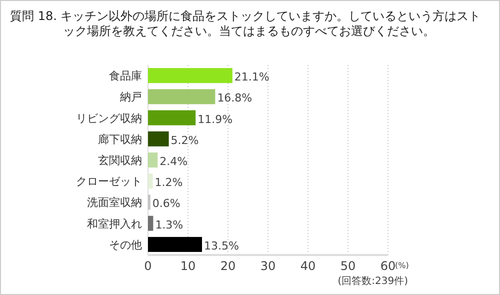 Image resolution: width=500 pixels, height=295 pixels. Describe the element at coordinates (120, 160) in the screenshot. I see `y-tick-label: 玄関収納` at that location.